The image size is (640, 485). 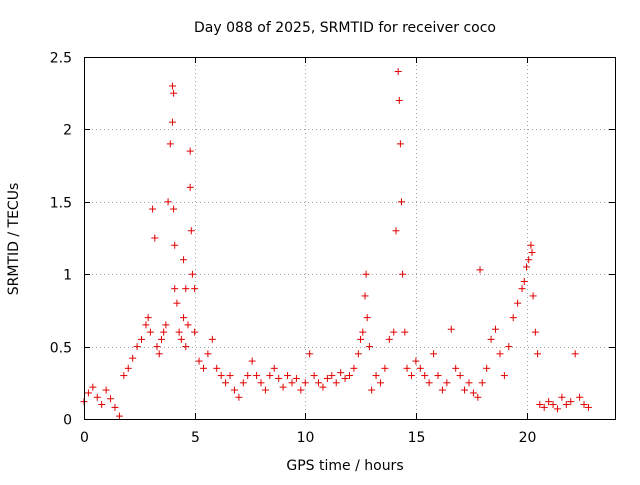 What do you see at coordinates (14, 239) in the screenshot?
I see `y-axis-label: SRMTID / TECUs` at bounding box center [14, 239].